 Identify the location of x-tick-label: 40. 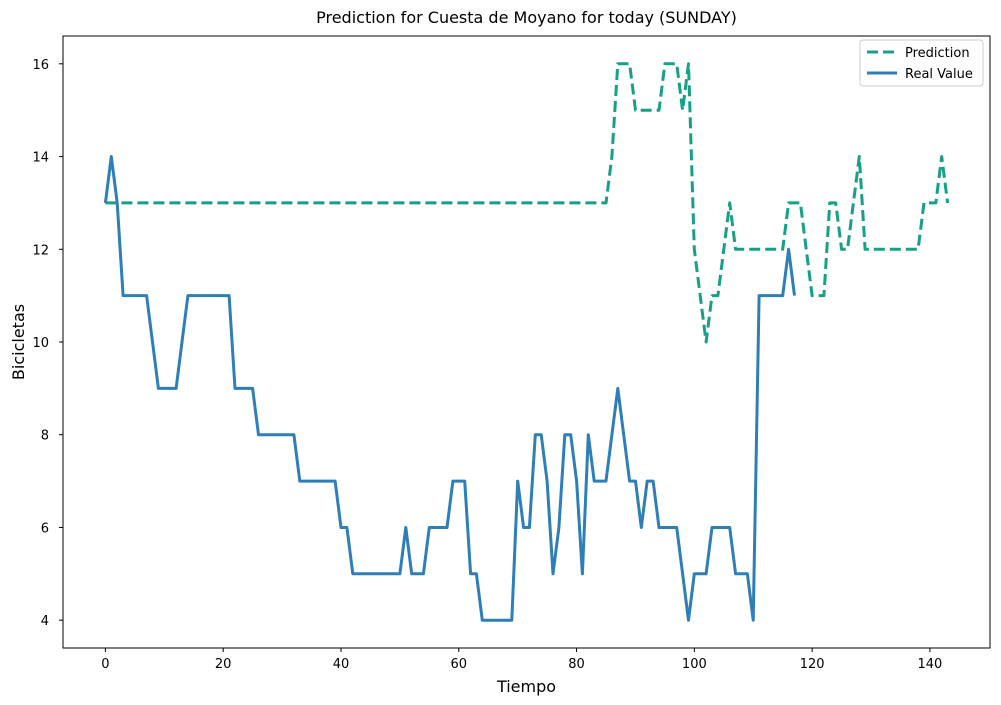
(341, 664).